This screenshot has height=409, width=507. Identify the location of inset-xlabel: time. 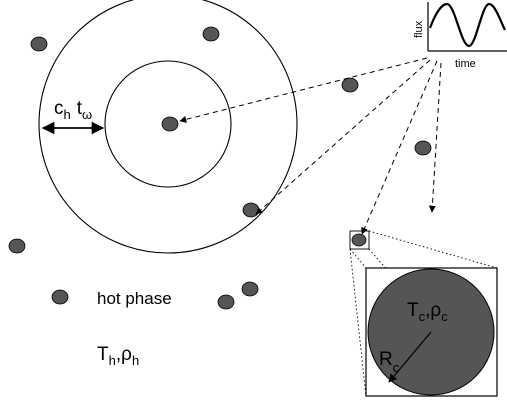
(465, 64).